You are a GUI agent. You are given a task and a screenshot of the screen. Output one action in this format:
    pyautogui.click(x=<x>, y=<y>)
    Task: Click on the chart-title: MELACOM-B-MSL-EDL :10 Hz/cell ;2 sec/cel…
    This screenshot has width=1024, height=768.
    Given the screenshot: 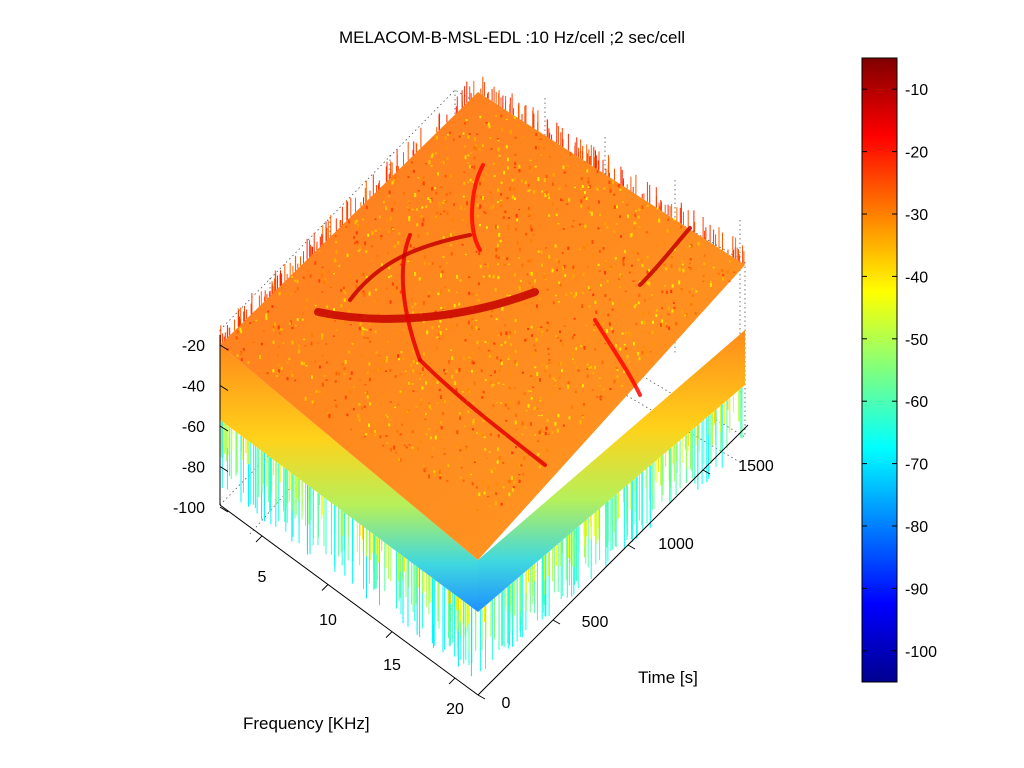 What is the action you would take?
    pyautogui.click(x=512, y=37)
    